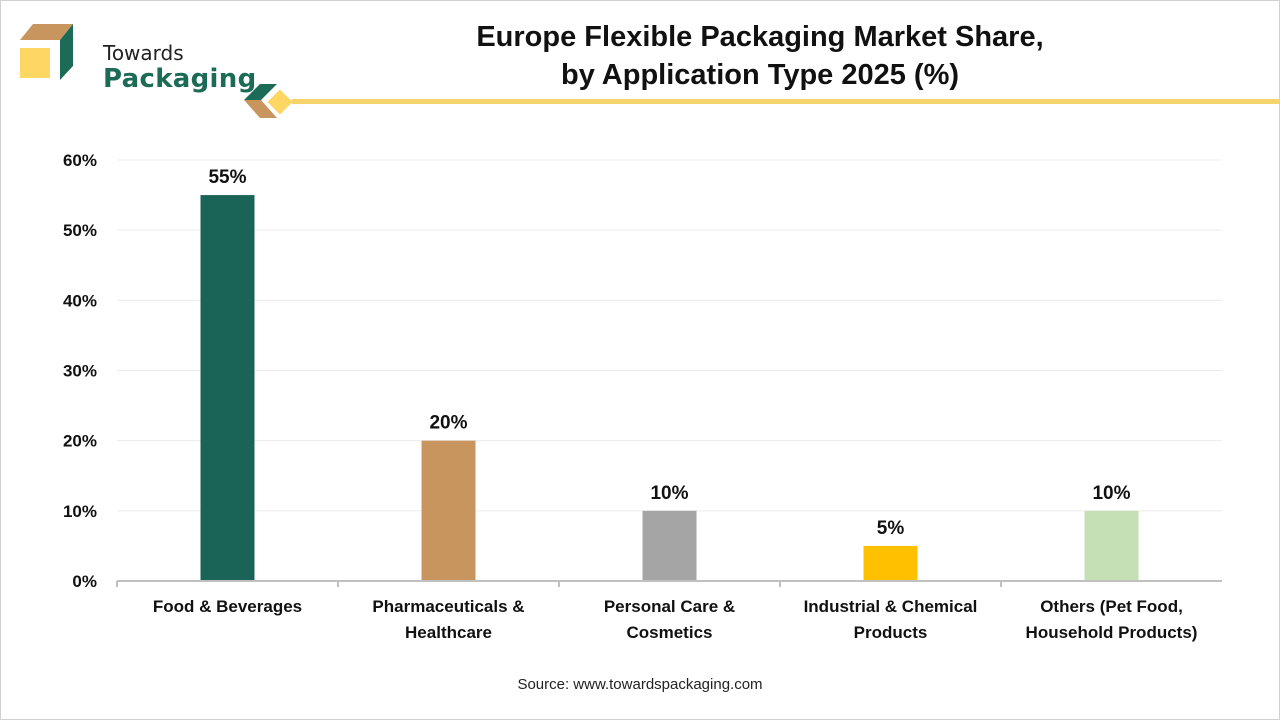 This screenshot has height=720, width=1280. I want to click on data-label: 5%, so click(891, 528).